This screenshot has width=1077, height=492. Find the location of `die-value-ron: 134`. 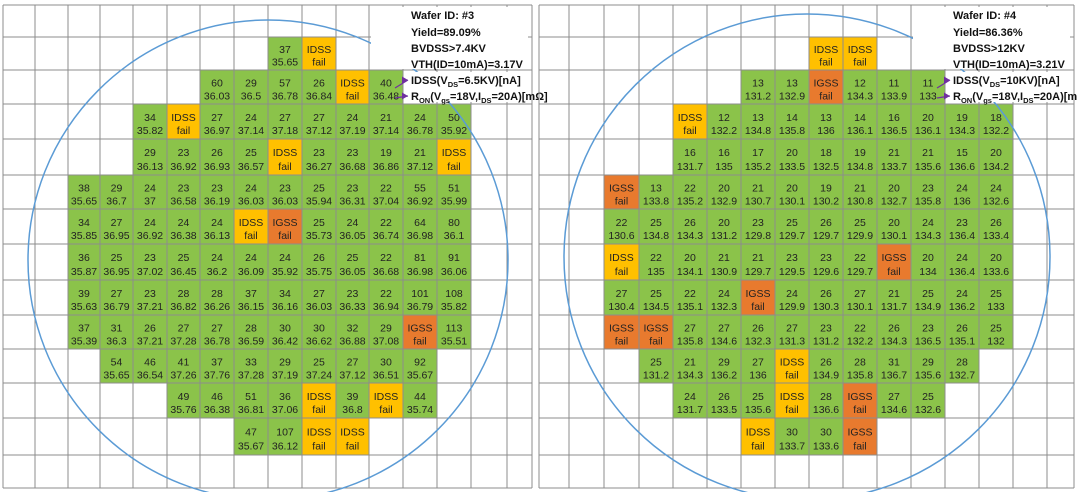

die-value-ron: 134 is located at coordinates (928, 272).